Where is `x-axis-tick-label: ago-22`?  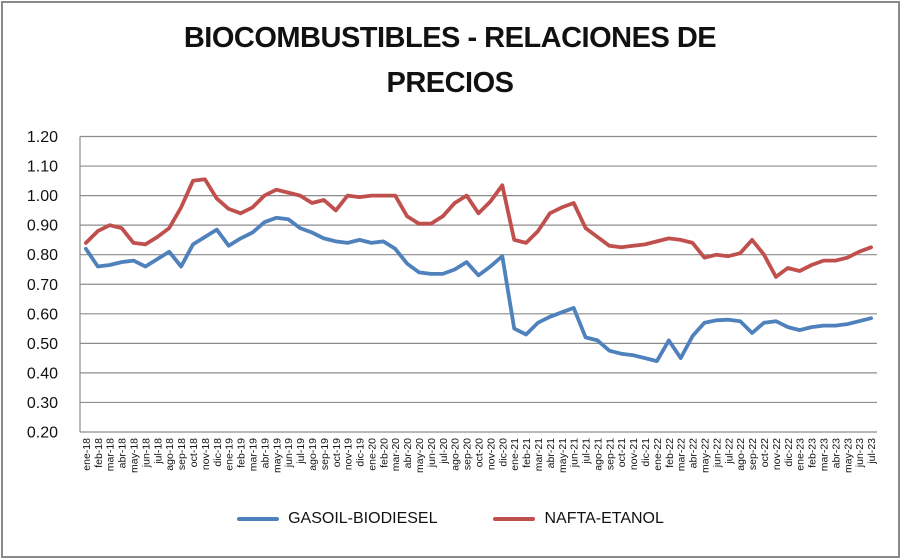 x-axis-tick-label: ago-22 is located at coordinates (741, 454).